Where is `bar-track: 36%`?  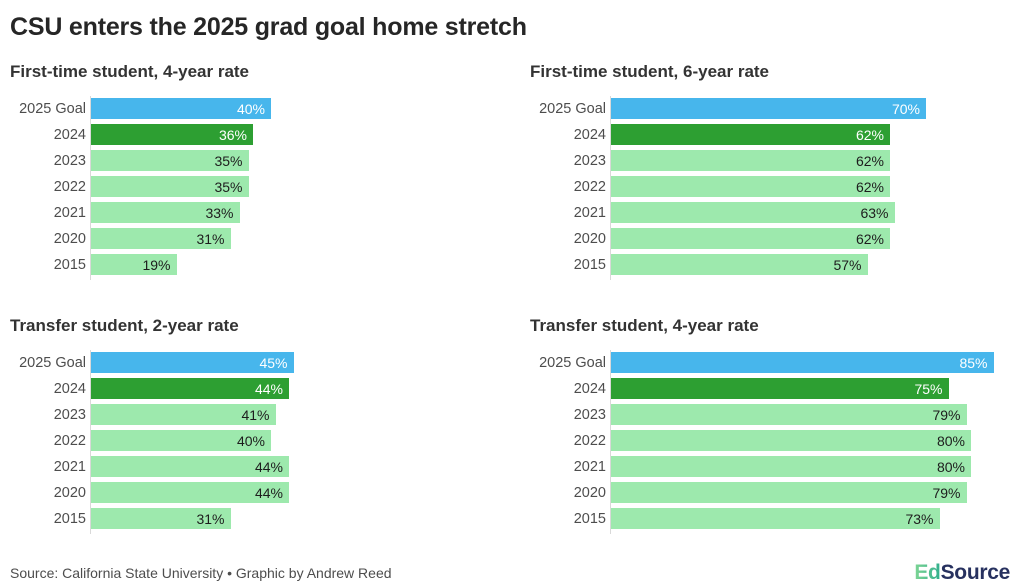
bar-track: 36% is located at coordinates (305, 134).